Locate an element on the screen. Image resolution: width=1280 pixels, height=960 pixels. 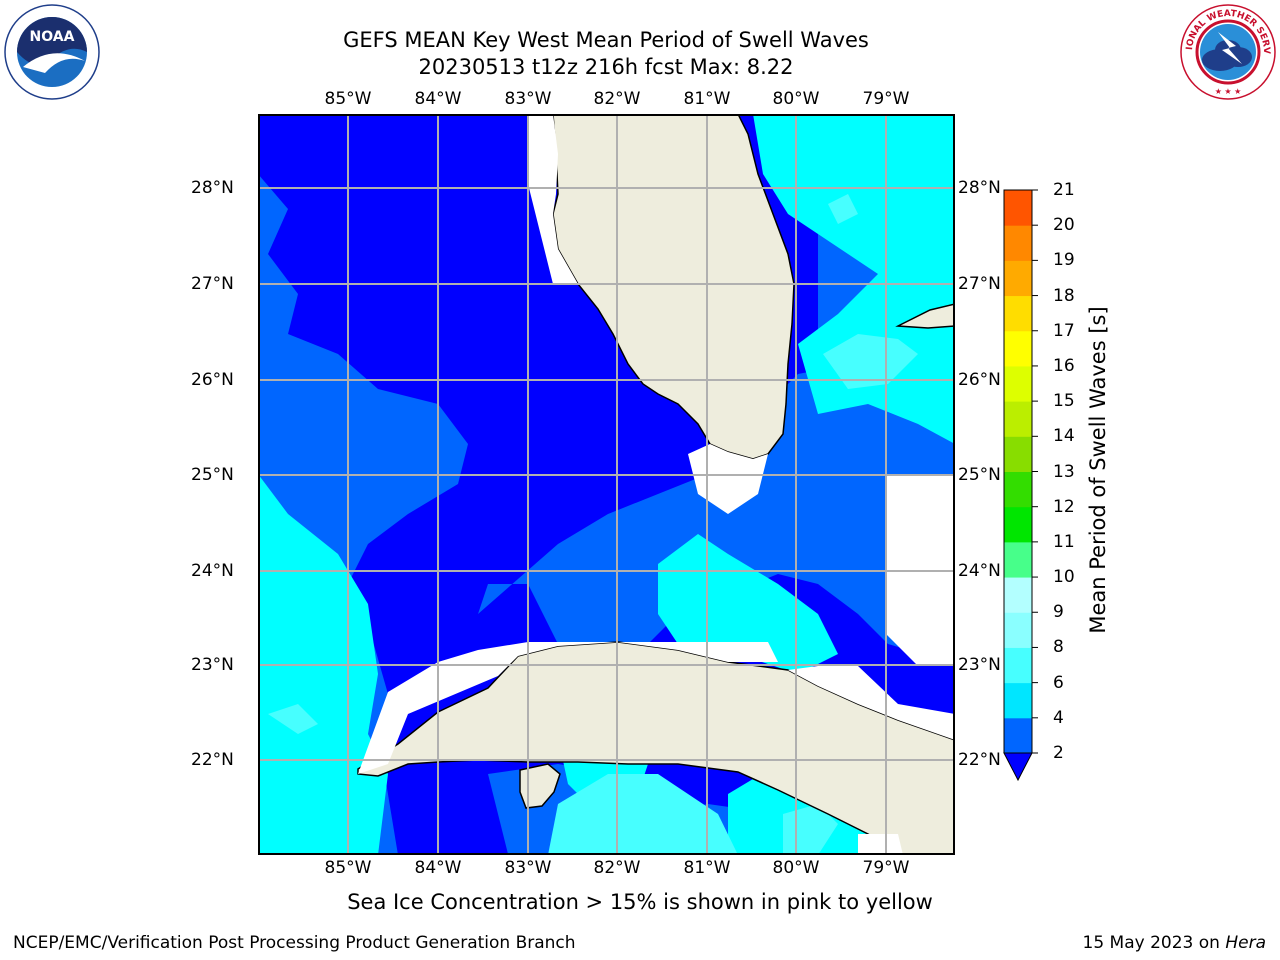
colorbar-tick-label: 12 is located at coordinates (1064, 506).